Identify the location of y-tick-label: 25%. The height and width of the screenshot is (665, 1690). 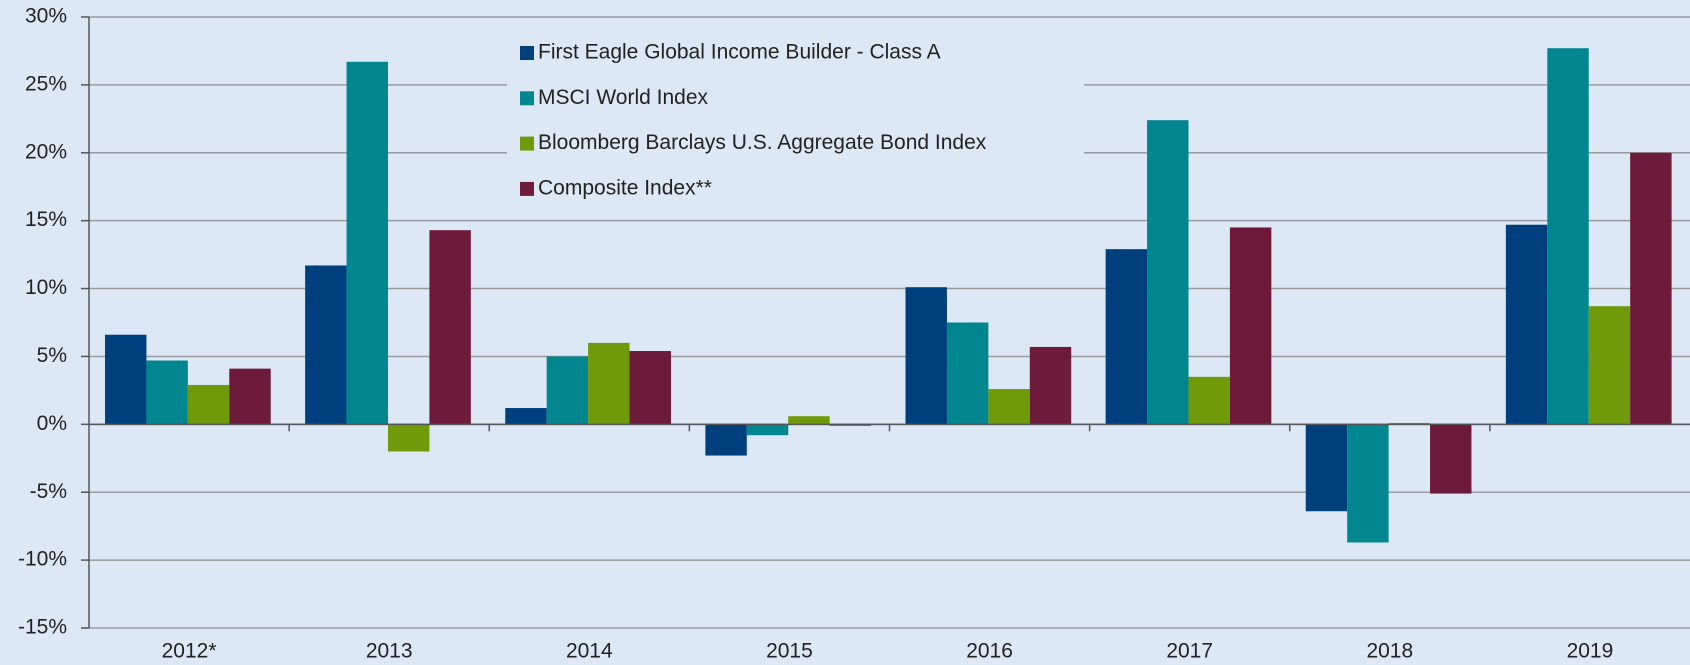
(46, 83).